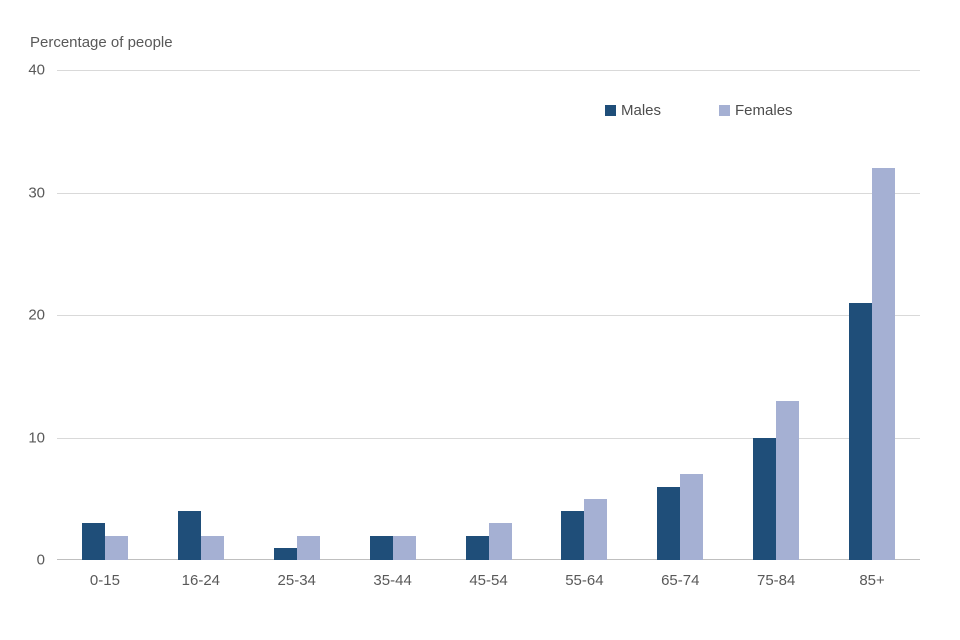 This screenshot has width=960, height=640. What do you see at coordinates (641, 110) in the screenshot?
I see `legend-label-males: Males` at bounding box center [641, 110].